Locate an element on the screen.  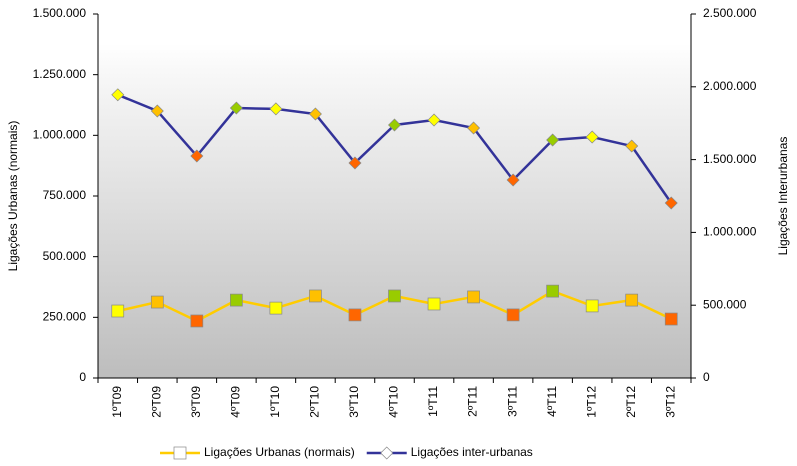
y-tick-label: 750.000 is located at coordinates (65, 195).